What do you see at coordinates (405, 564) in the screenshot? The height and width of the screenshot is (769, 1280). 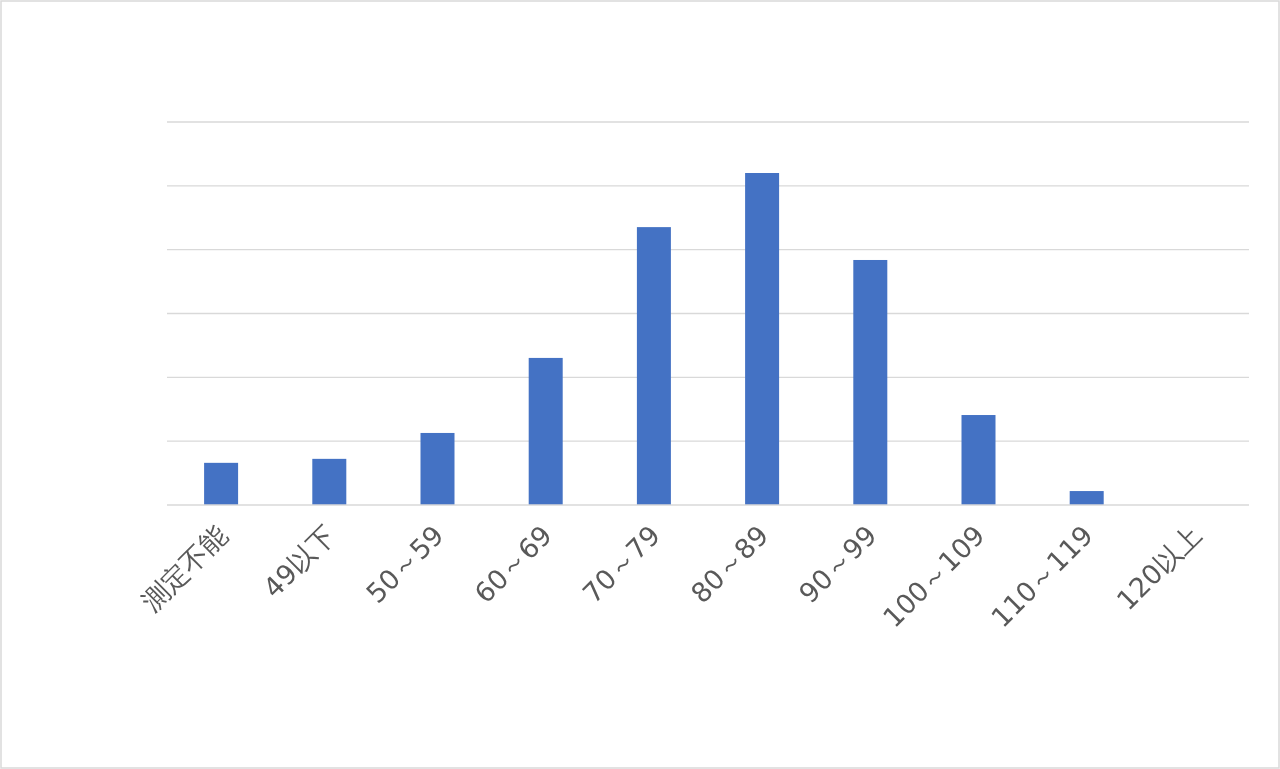 I see `x-tick-label: 50～59` at bounding box center [405, 564].